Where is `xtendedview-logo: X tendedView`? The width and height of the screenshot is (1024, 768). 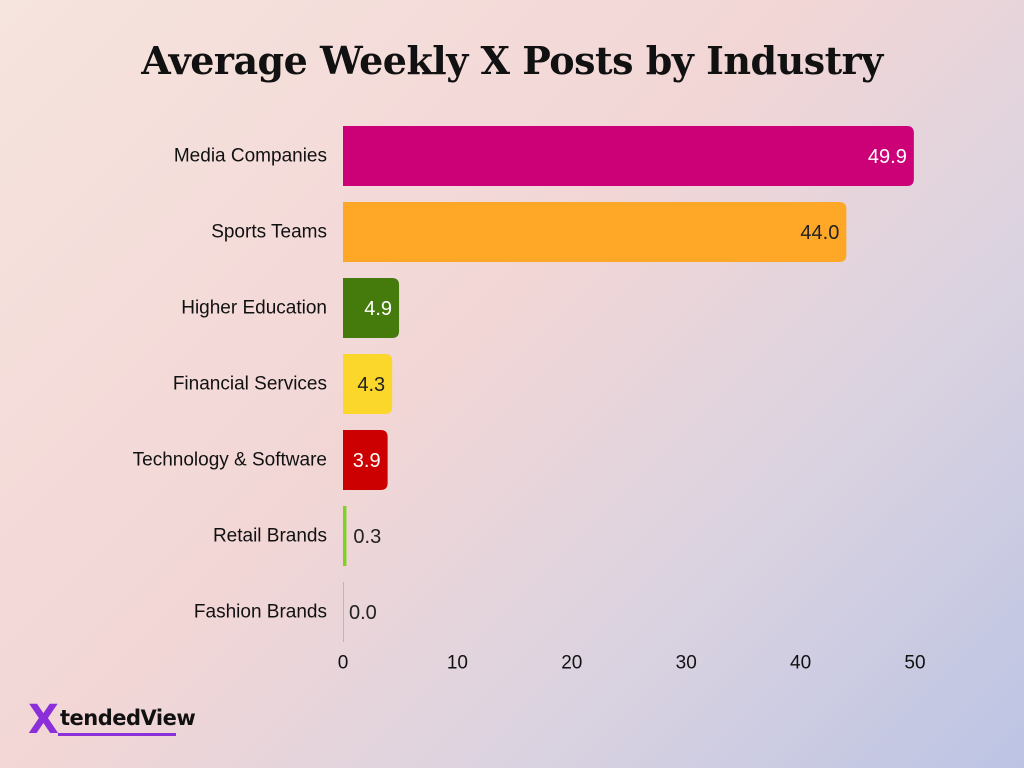 xtendedview-logo: X tendedView is located at coordinates (128, 722).